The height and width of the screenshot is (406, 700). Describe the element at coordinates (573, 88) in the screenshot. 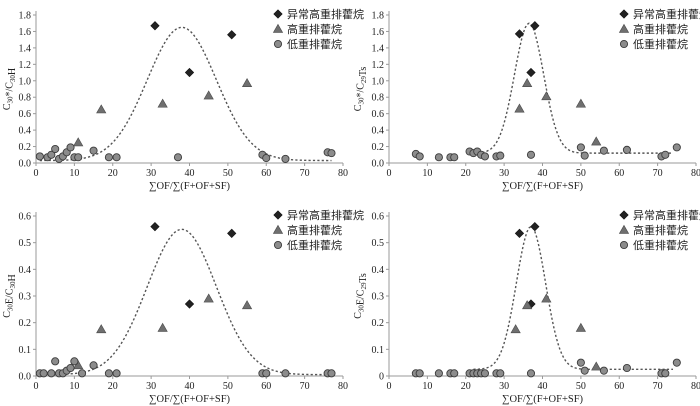

I see `fit-curve` at that location.